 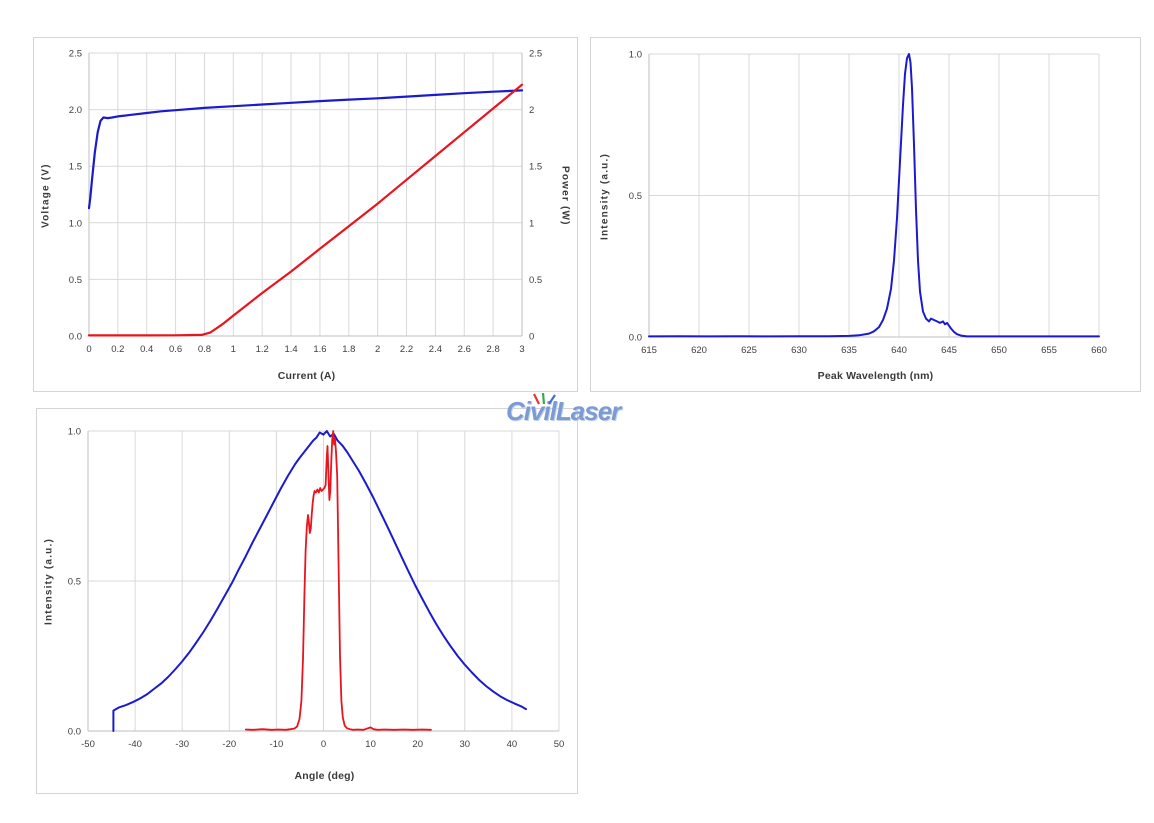 I want to click on x-tick-label: 620, so click(x=699, y=350).